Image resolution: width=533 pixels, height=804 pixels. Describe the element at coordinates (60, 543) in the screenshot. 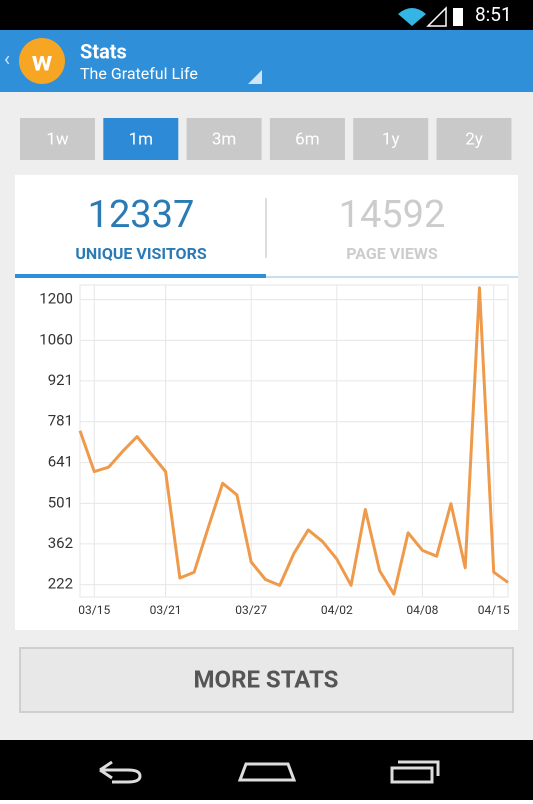

I see `y-tick-label: 362` at that location.